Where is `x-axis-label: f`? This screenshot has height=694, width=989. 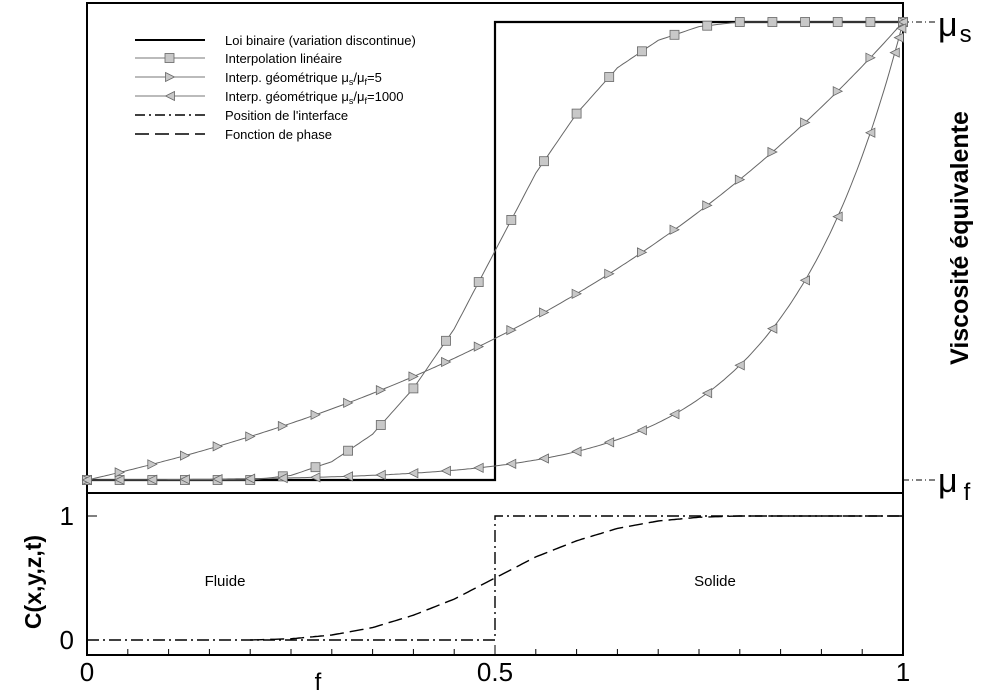
x-axis-label: f is located at coordinates (318, 681).